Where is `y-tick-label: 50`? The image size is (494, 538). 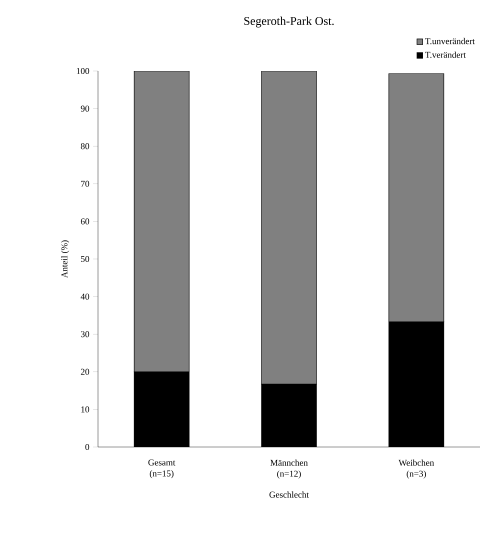
y-tick-label: 50 is located at coordinates (85, 259).